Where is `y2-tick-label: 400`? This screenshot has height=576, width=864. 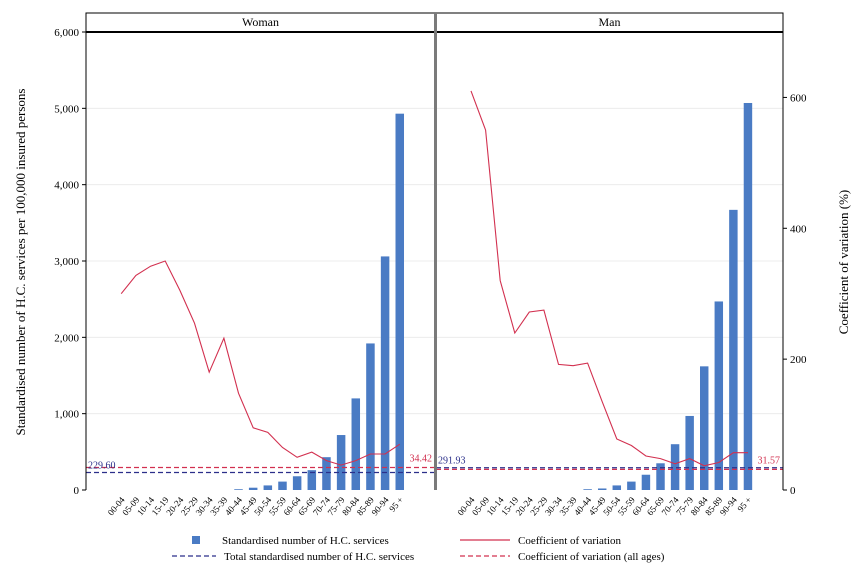 y2-tick-label: 400 is located at coordinates (798, 229).